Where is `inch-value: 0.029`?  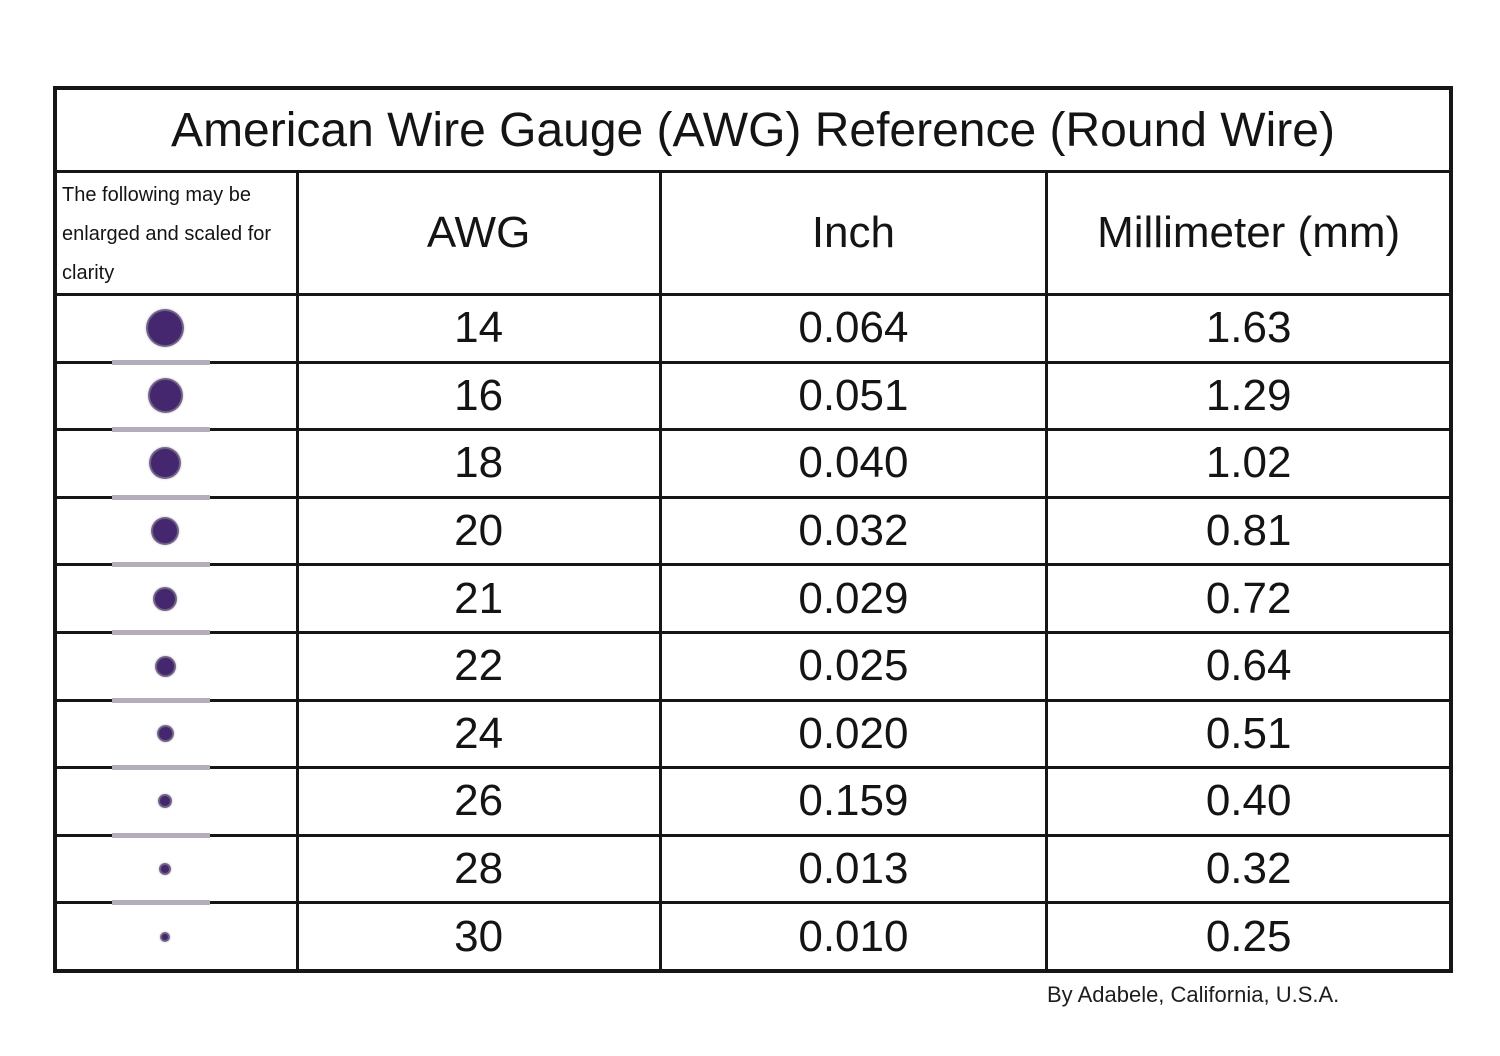
inch-value: 0.029 is located at coordinates (852, 598).